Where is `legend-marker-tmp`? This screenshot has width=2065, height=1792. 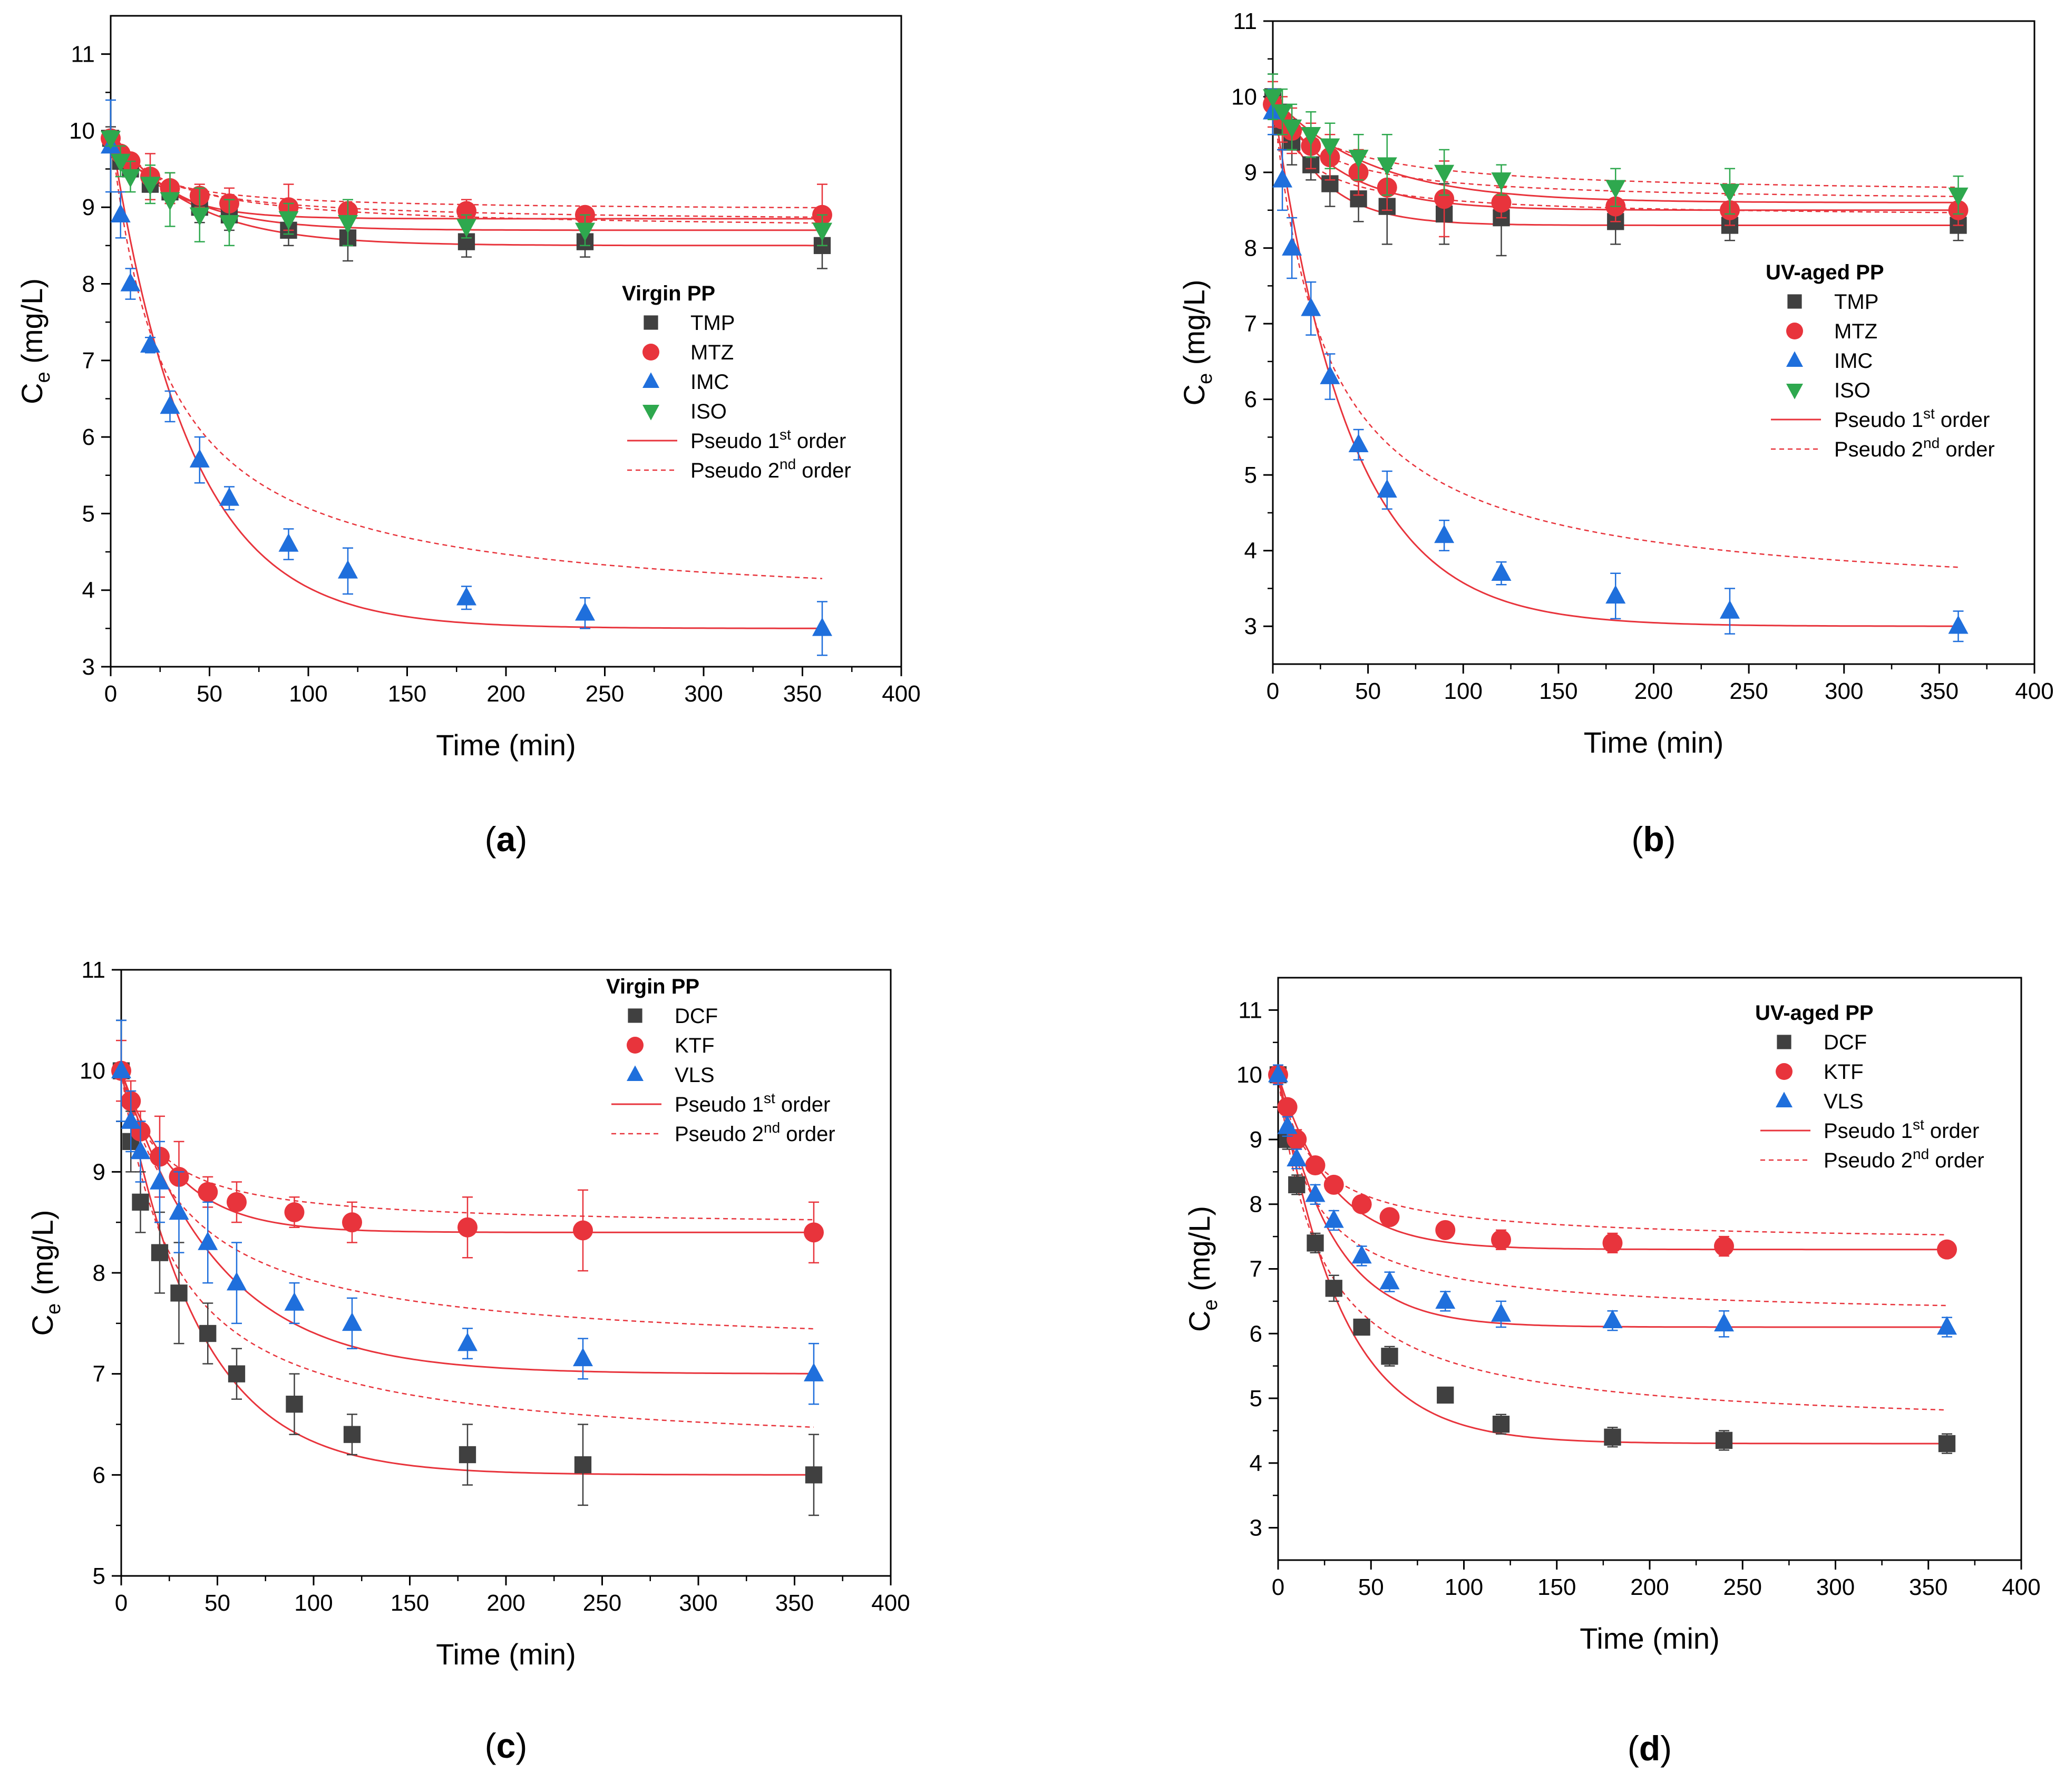
legend-marker-tmp is located at coordinates (1794, 302).